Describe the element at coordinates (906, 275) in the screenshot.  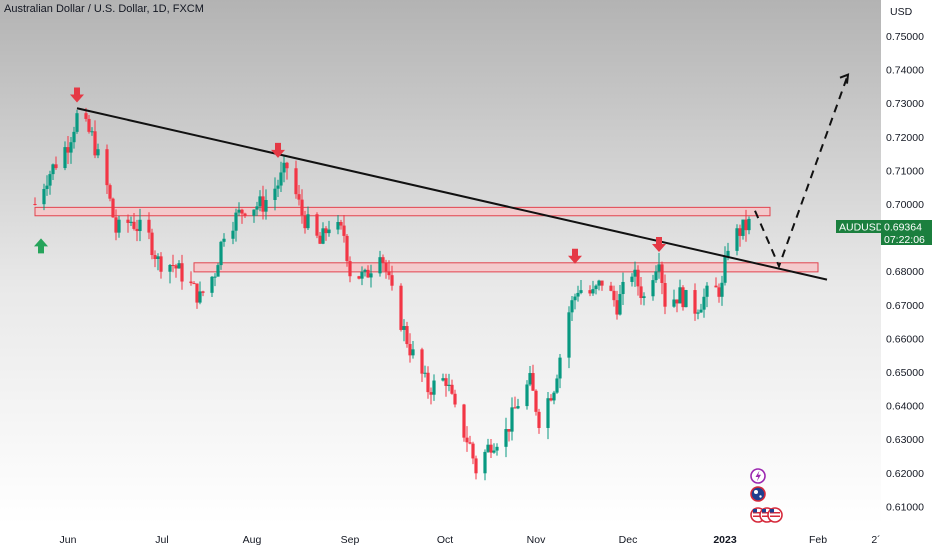
I see `price-axis-background` at that location.